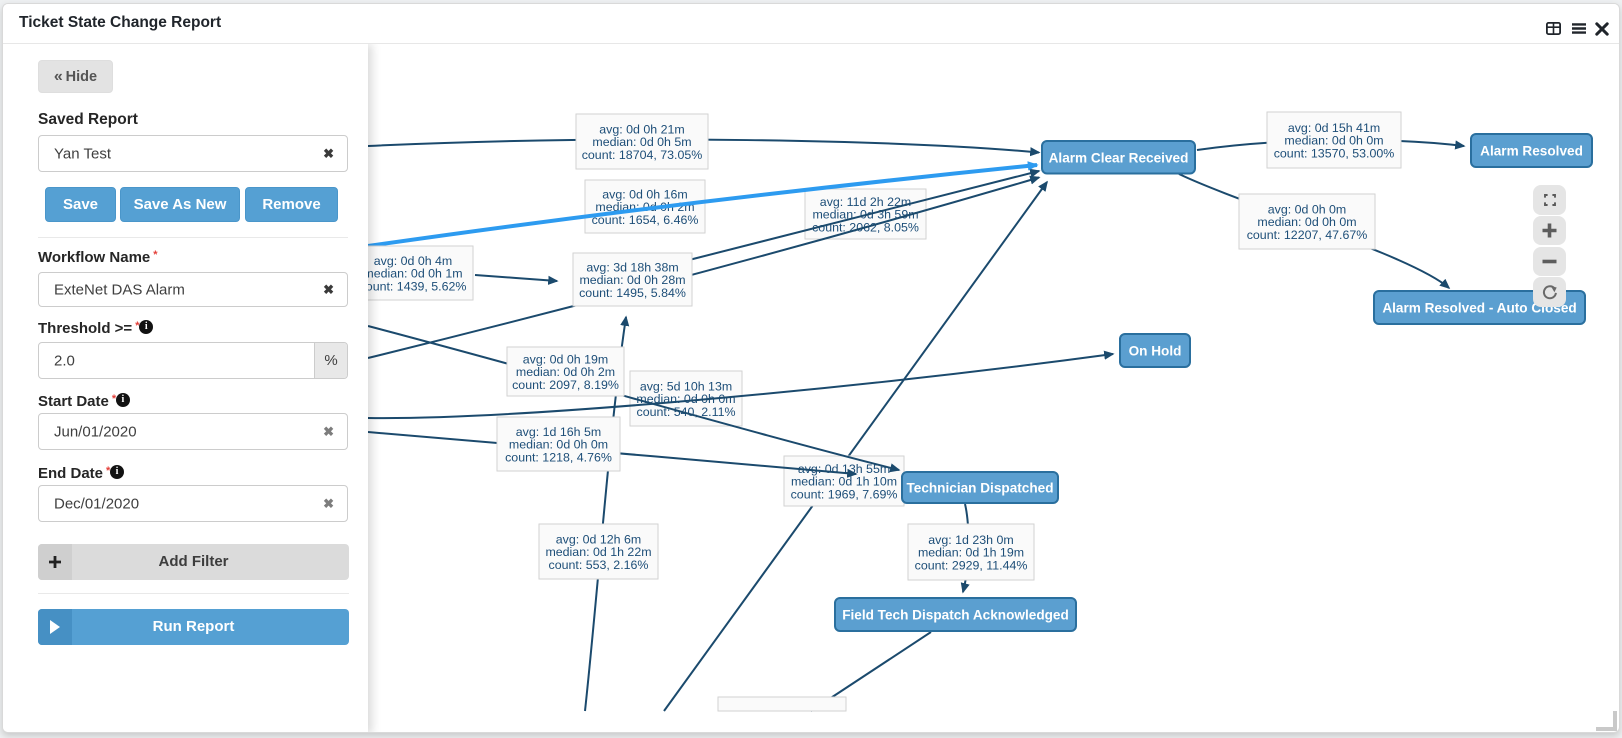  Describe the element at coordinates (955, 615) in the screenshot. I see `svg-text:Field Tech Dispatch Acknowledg: Field Tech Dispatch Acknowledged` at that location.